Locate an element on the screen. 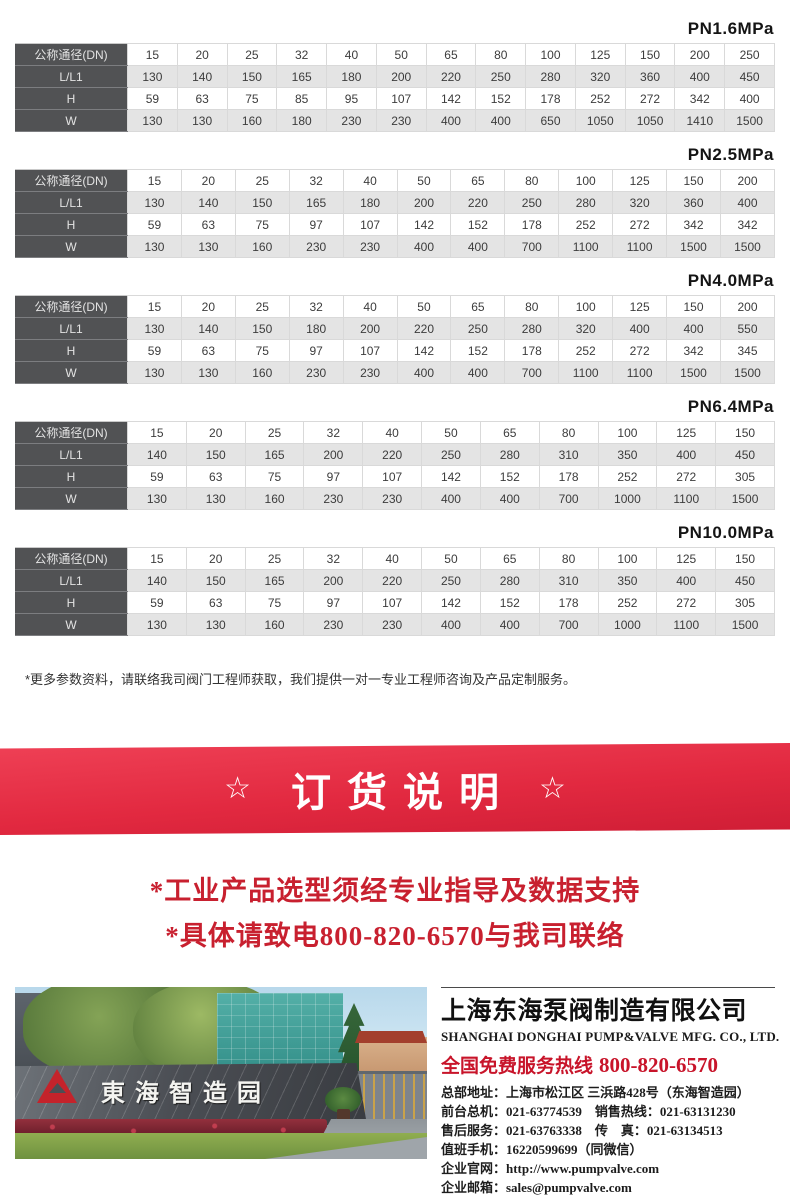  table-cell: 200 is located at coordinates (747, 306).